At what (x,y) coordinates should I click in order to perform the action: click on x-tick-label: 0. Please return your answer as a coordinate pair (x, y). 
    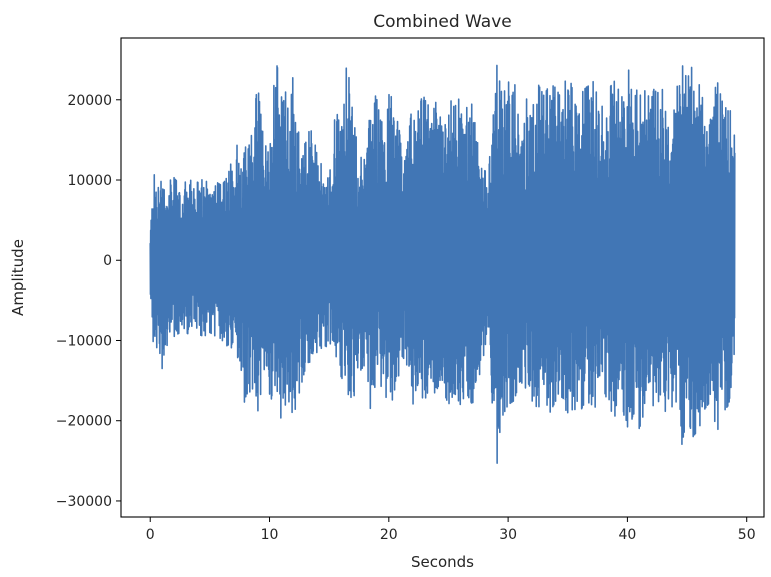
    Looking at the image, I should click on (150, 535).